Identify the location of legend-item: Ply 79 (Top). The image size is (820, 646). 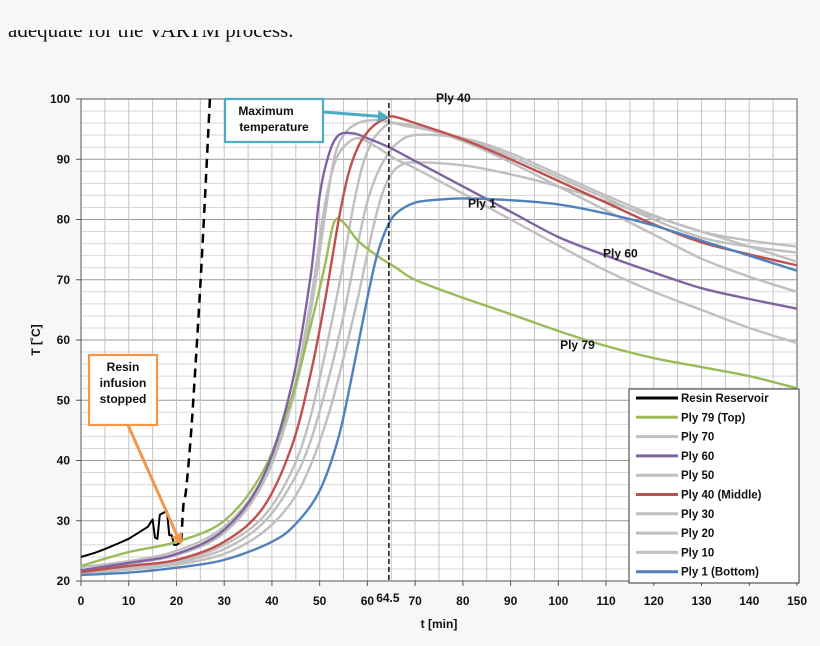
(690, 418).